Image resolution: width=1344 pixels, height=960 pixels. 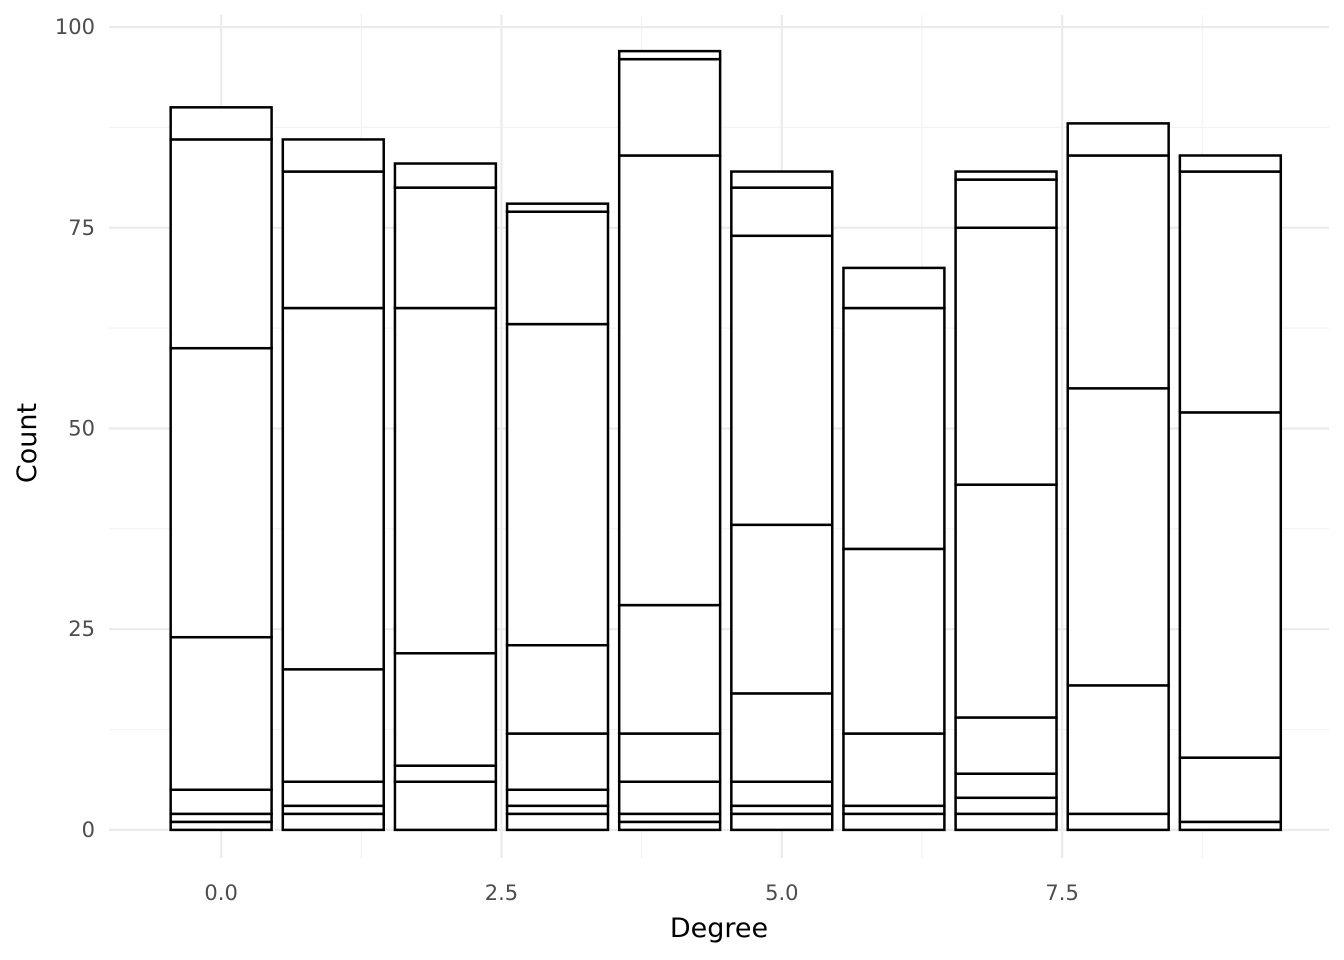 I want to click on y-axis-ticks: 0 25 50 75 100, so click(x=75, y=428).